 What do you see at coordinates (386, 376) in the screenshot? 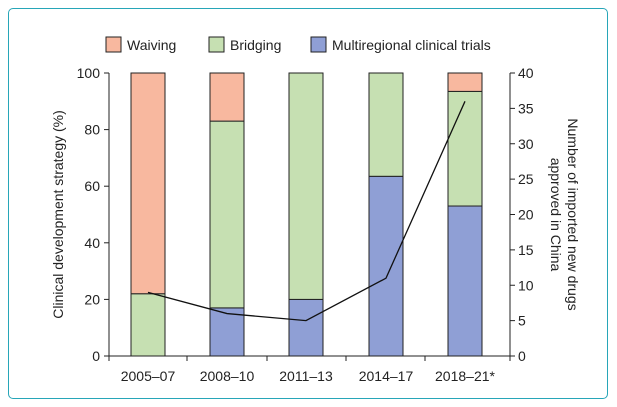
I see `x-tick-label: 2014–17` at bounding box center [386, 376].